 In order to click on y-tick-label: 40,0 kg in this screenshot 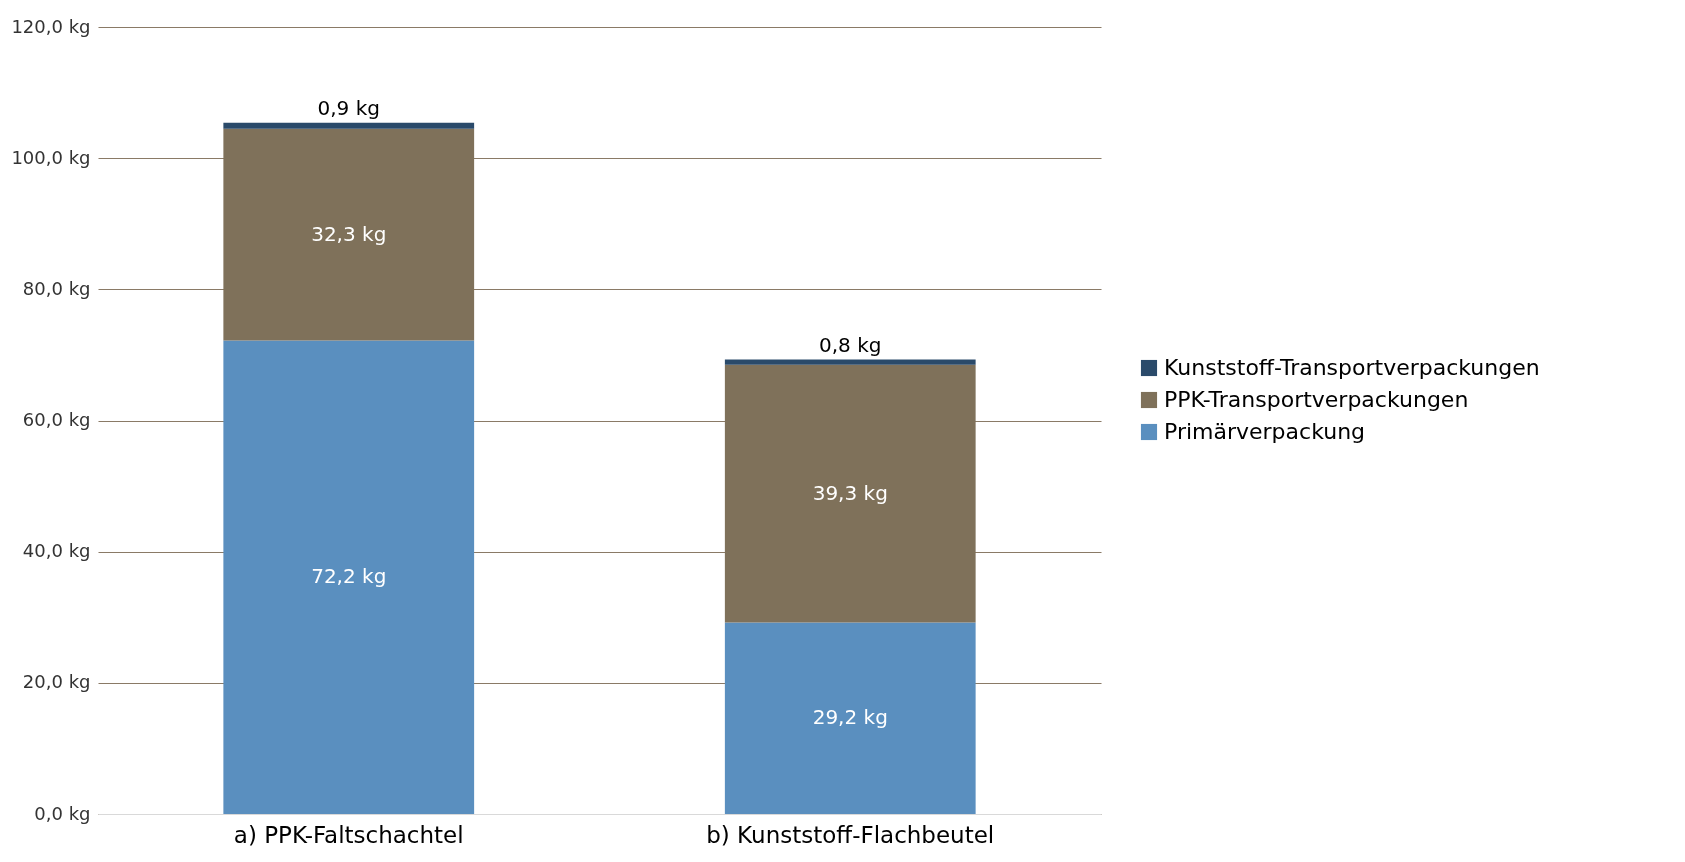, I will do `click(56, 551)`.